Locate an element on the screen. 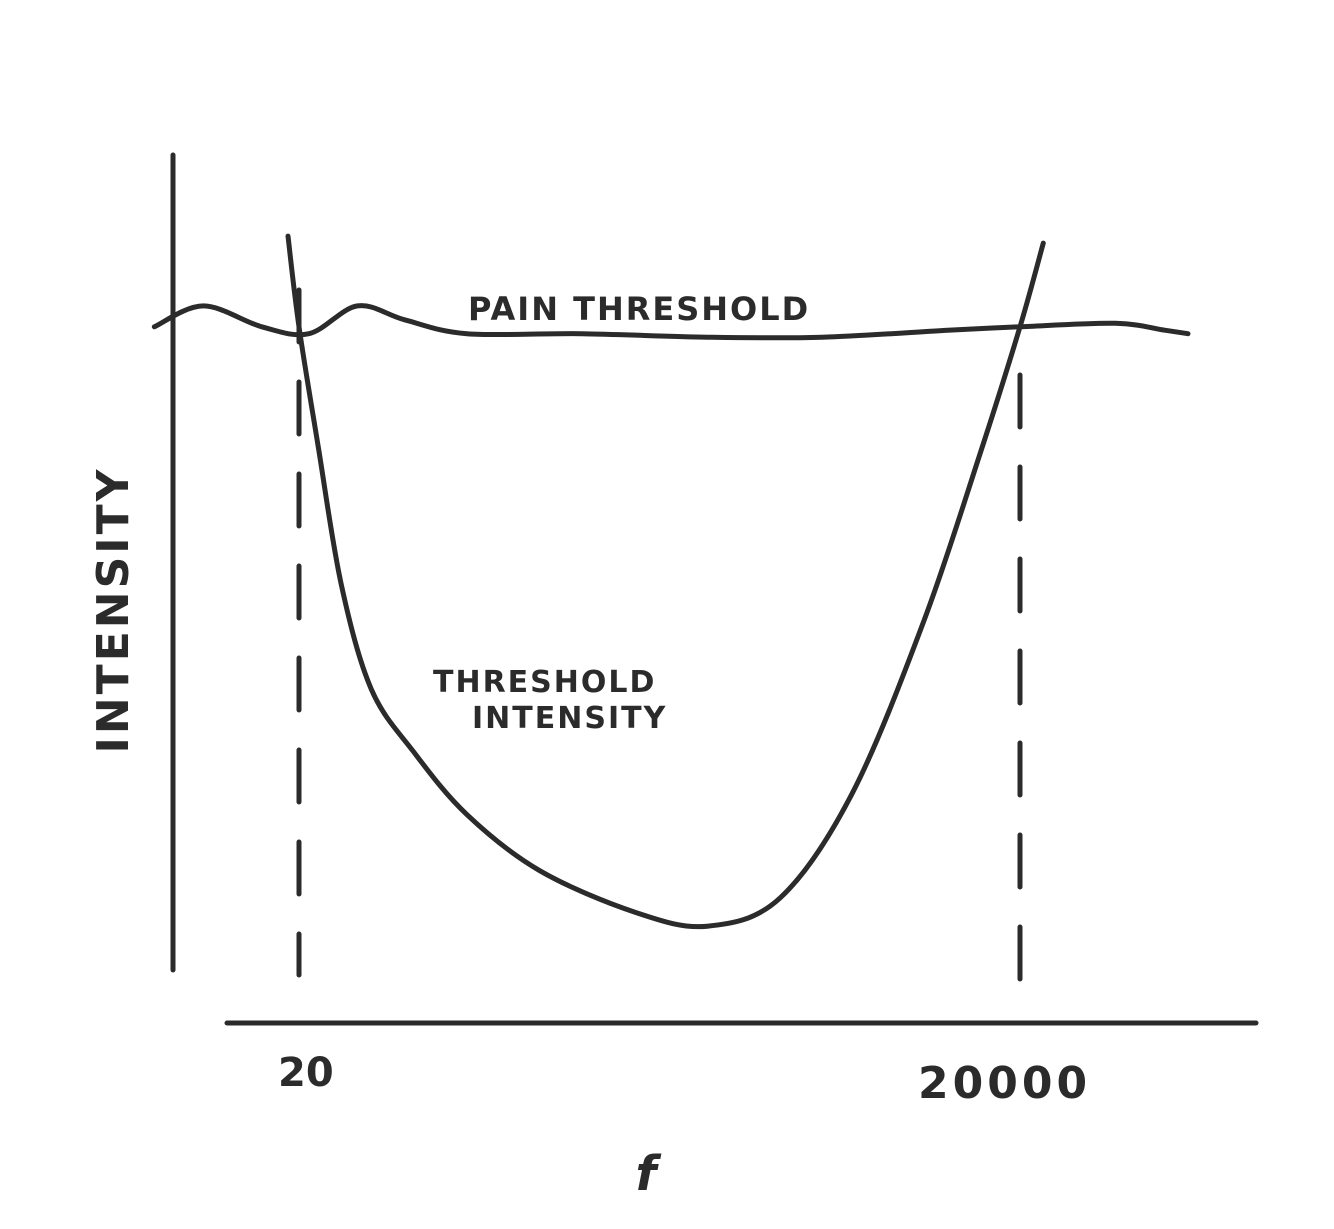 This screenshot has width=1334, height=1229. series-label-threshold-intensity-line1: THRESHOLD is located at coordinates (544, 682).